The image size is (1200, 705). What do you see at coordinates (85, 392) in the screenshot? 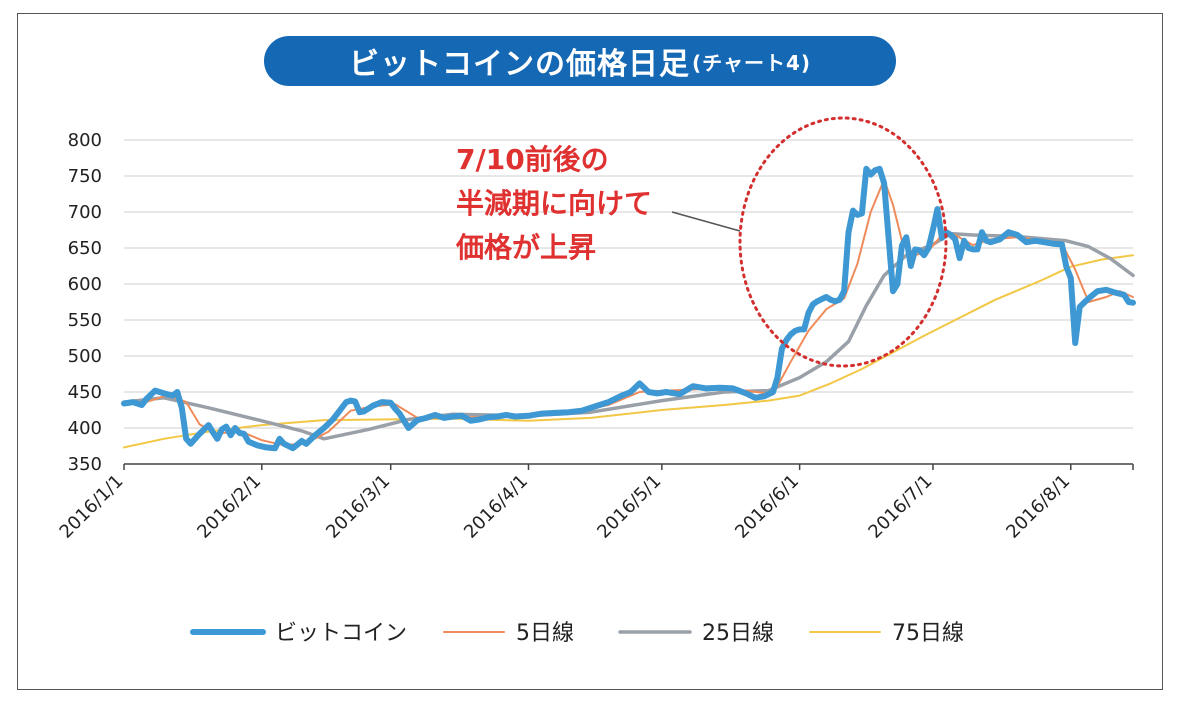
I see `y-tick-label-450: 450` at bounding box center [85, 392].